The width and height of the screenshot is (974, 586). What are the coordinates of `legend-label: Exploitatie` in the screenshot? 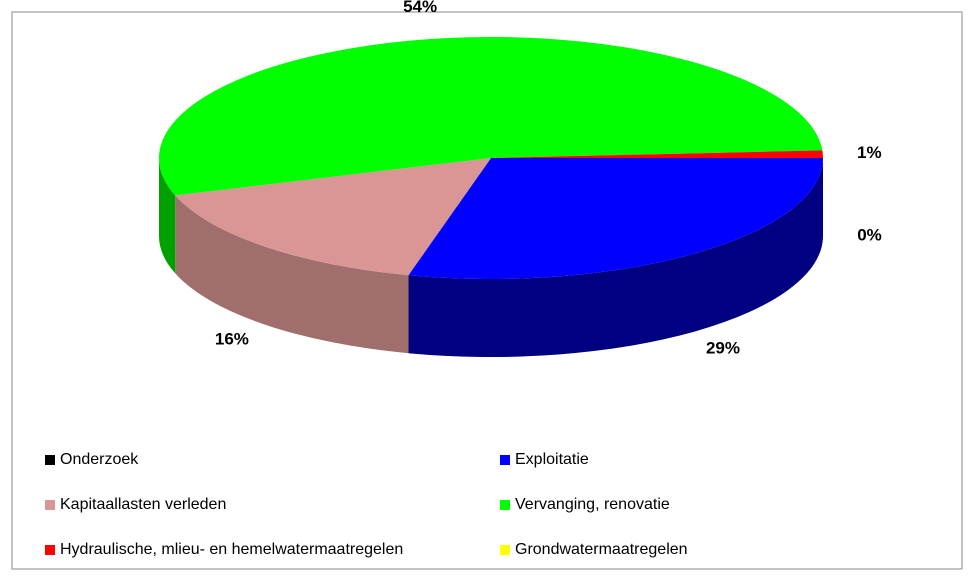 It's located at (552, 459).